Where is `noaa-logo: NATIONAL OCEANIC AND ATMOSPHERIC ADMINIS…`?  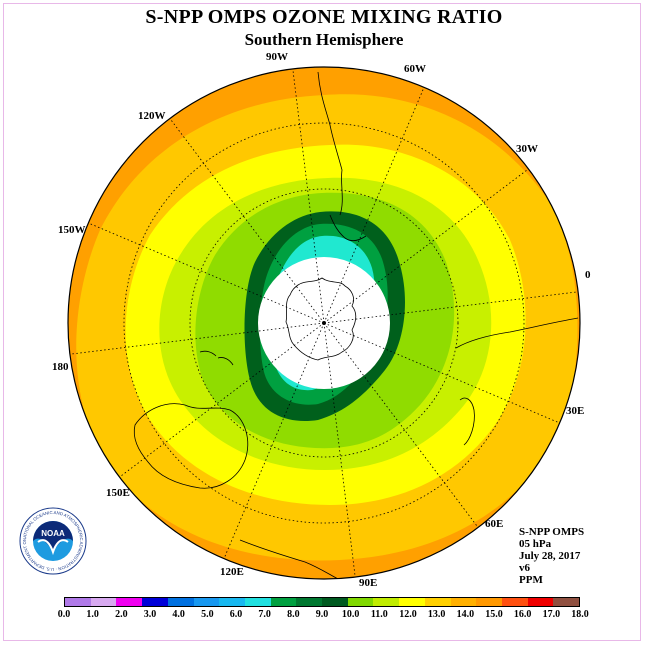 noaa-logo: NATIONAL OCEANIC AND ATMOSPHERIC ADMINIS… is located at coordinates (52, 541).